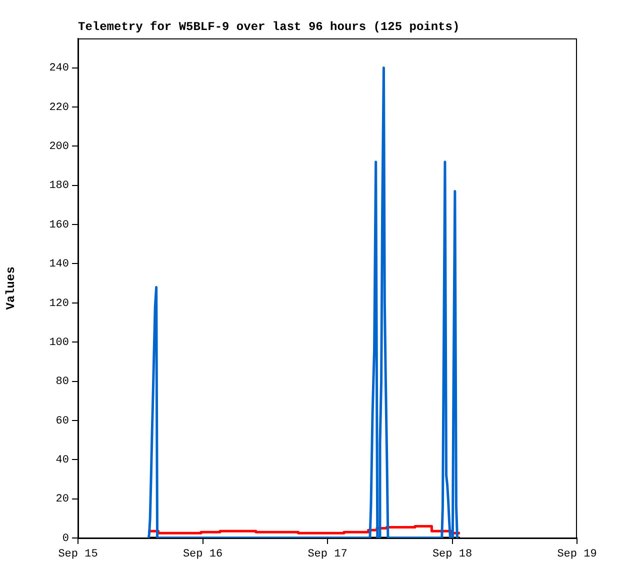 This screenshot has height=579, width=618. Describe the element at coordinates (328, 554) in the screenshot. I see `x-tick-label: Sep 17` at that location.